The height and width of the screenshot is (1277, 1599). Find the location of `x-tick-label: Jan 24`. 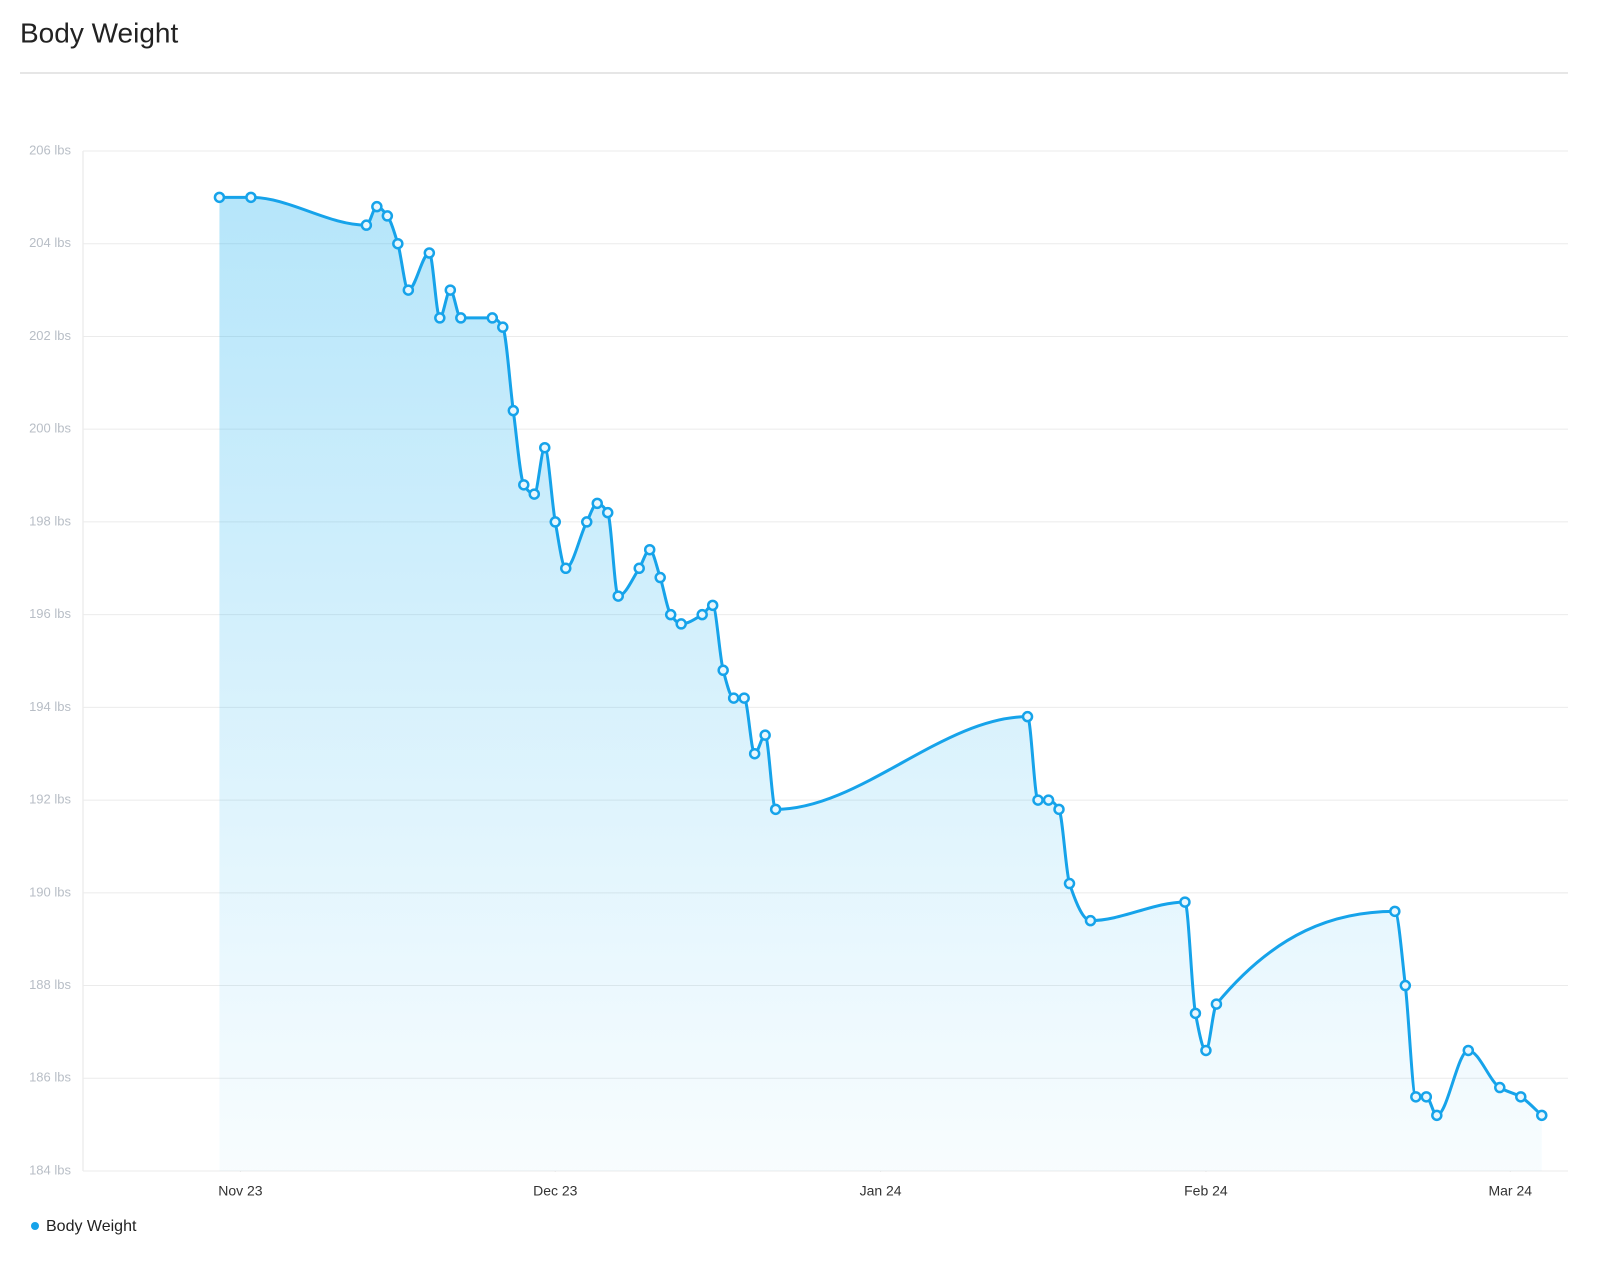

x-tick-label: Jan 24 is located at coordinates (881, 1191).